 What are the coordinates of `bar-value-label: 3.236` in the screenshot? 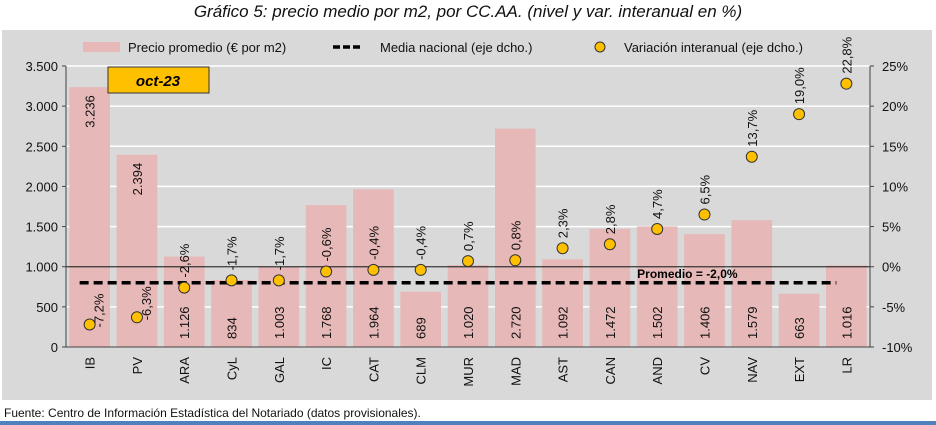 It's located at (90, 111).